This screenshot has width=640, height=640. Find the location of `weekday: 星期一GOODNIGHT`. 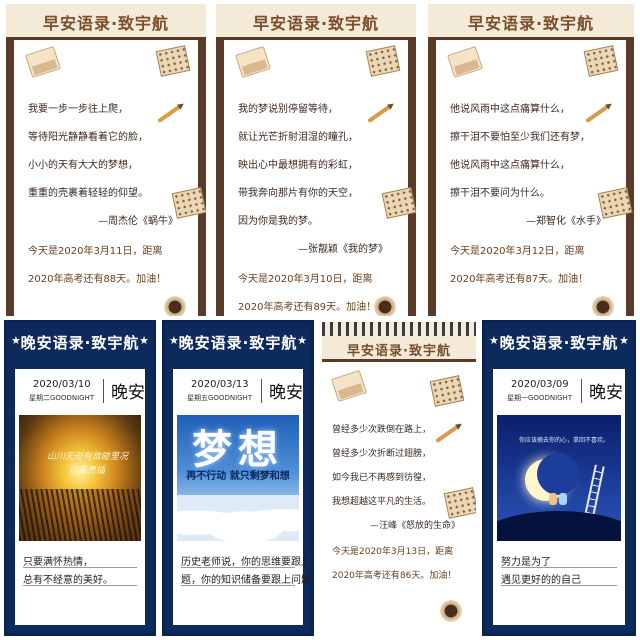

weekday: 星期一GOODNIGHT is located at coordinates (540, 398).